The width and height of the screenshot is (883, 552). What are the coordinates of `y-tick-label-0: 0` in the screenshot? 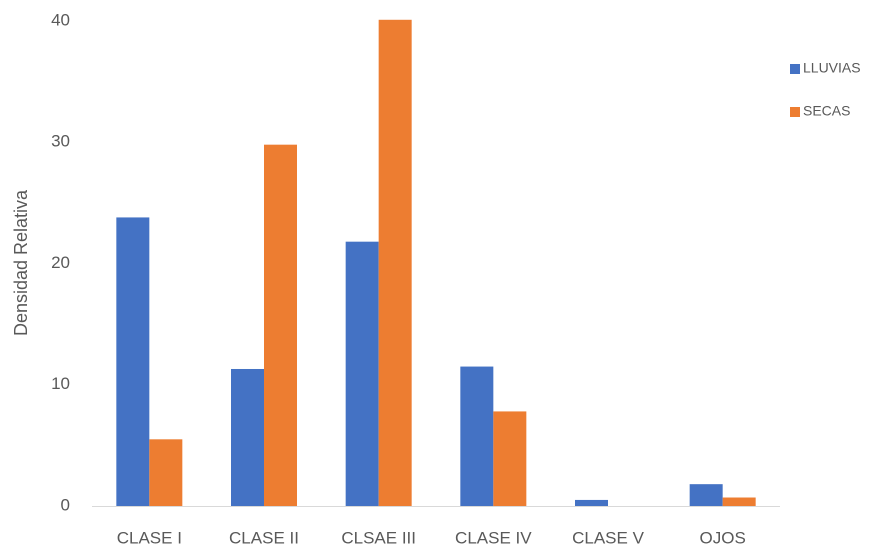 It's located at (65, 504).